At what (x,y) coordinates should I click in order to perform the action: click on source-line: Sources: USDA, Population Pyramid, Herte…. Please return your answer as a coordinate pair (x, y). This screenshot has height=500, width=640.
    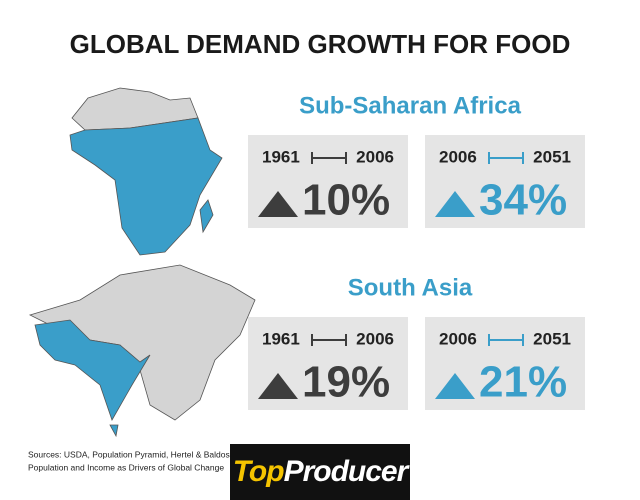
    Looking at the image, I should click on (130, 454).